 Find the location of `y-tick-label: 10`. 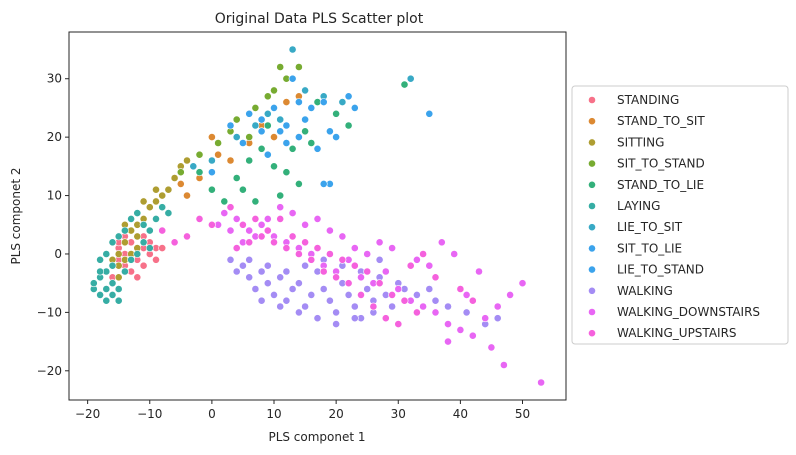

y-tick-label: 10 is located at coordinates (54, 196).